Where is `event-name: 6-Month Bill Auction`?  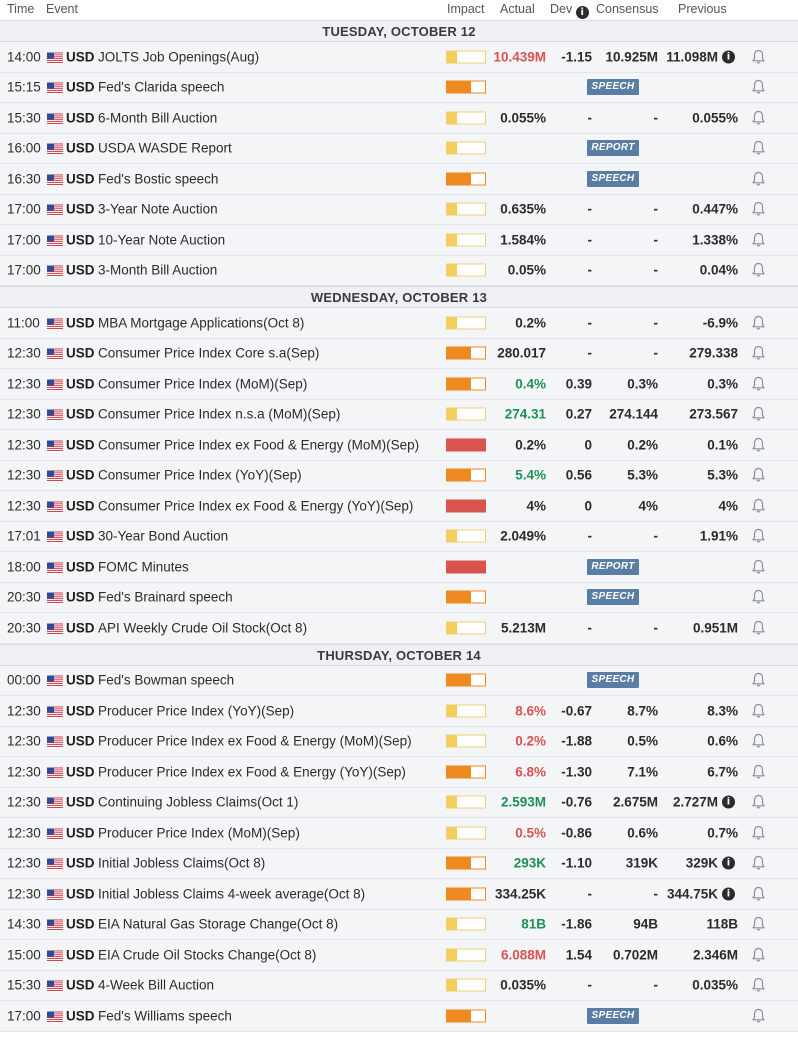
event-name: 6-Month Bill Auction is located at coordinates (158, 118).